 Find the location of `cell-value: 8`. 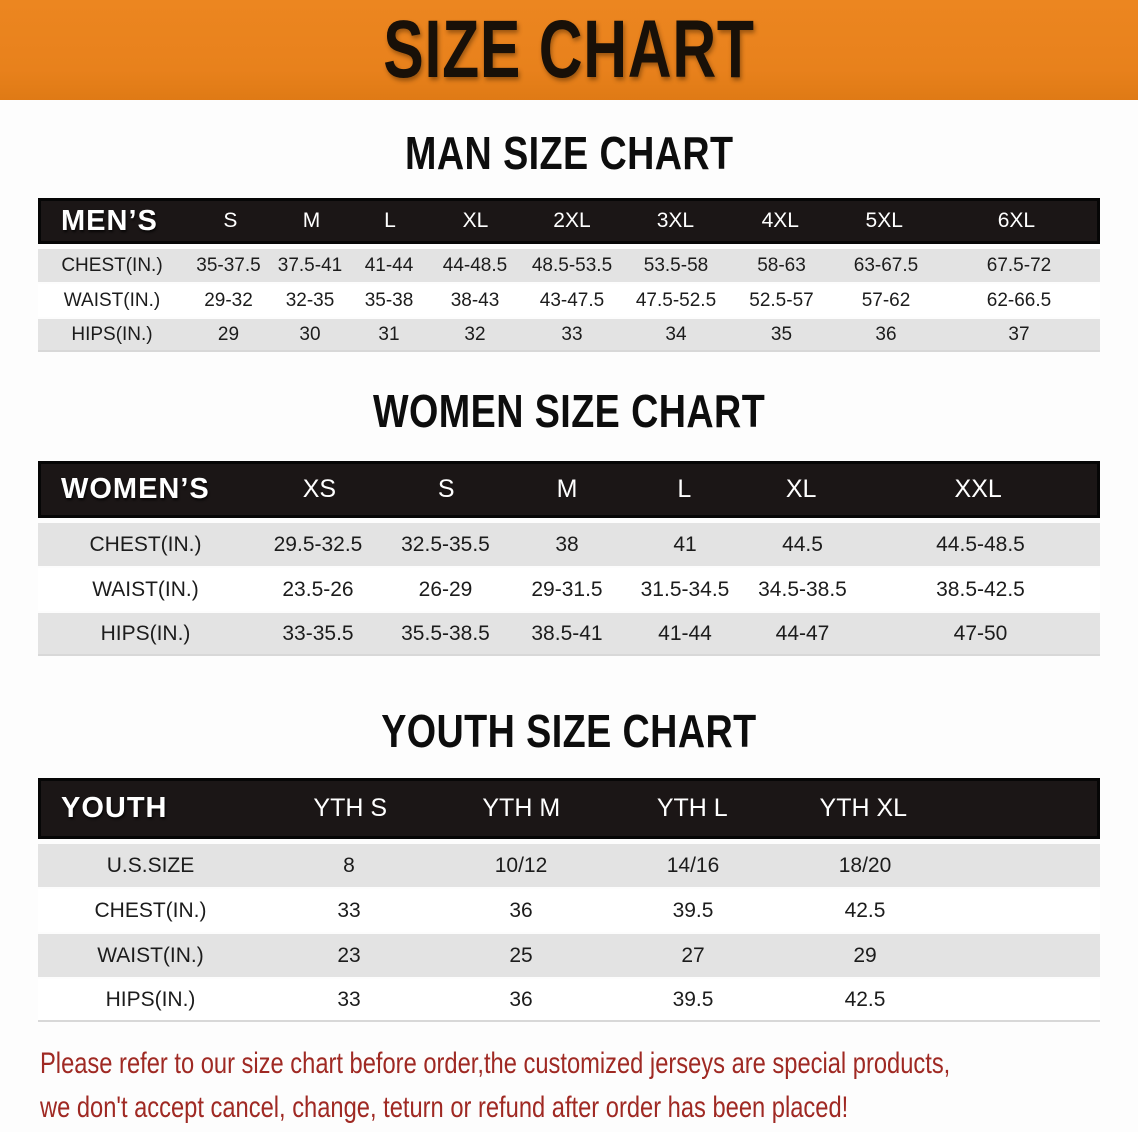

cell-value: 8 is located at coordinates (349, 865).